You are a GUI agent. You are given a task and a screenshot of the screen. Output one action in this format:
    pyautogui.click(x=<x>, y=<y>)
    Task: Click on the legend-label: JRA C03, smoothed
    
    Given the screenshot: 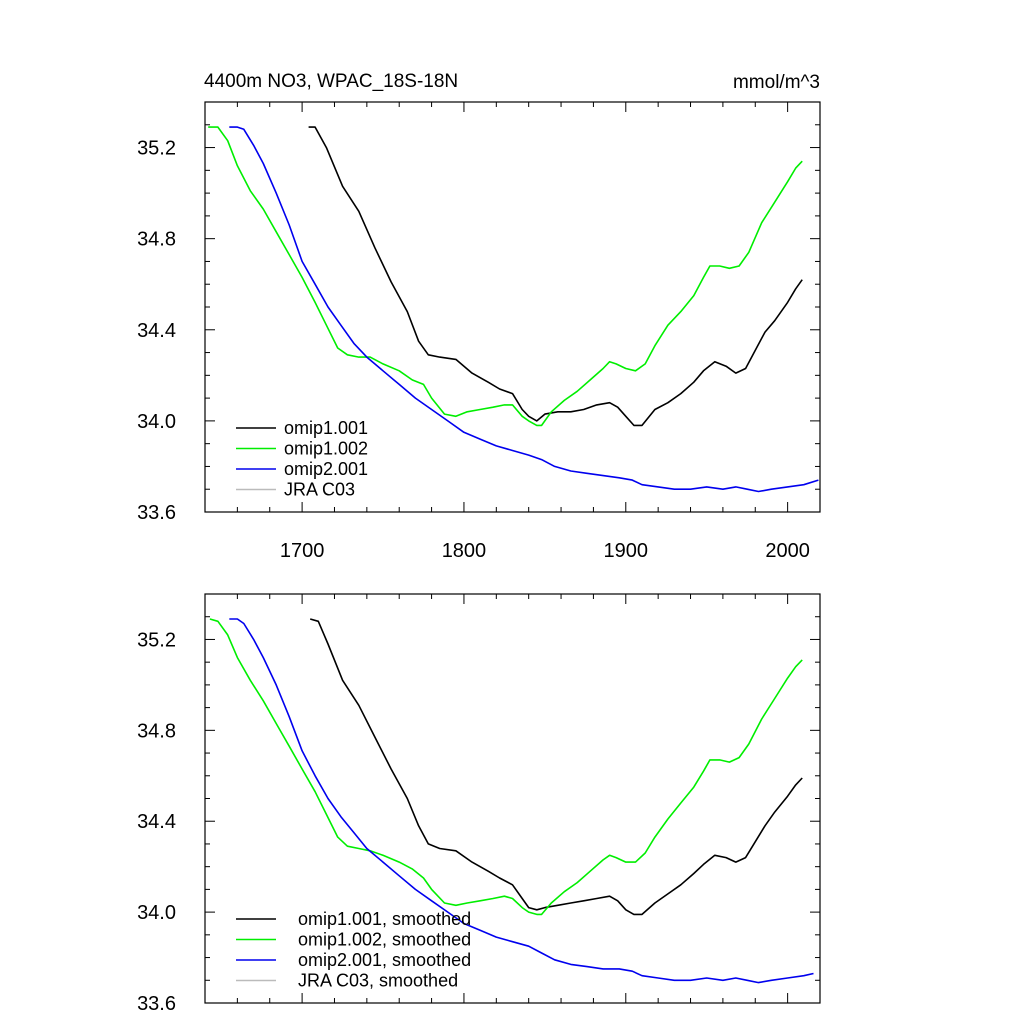 What is the action you would take?
    pyautogui.click(x=378, y=981)
    